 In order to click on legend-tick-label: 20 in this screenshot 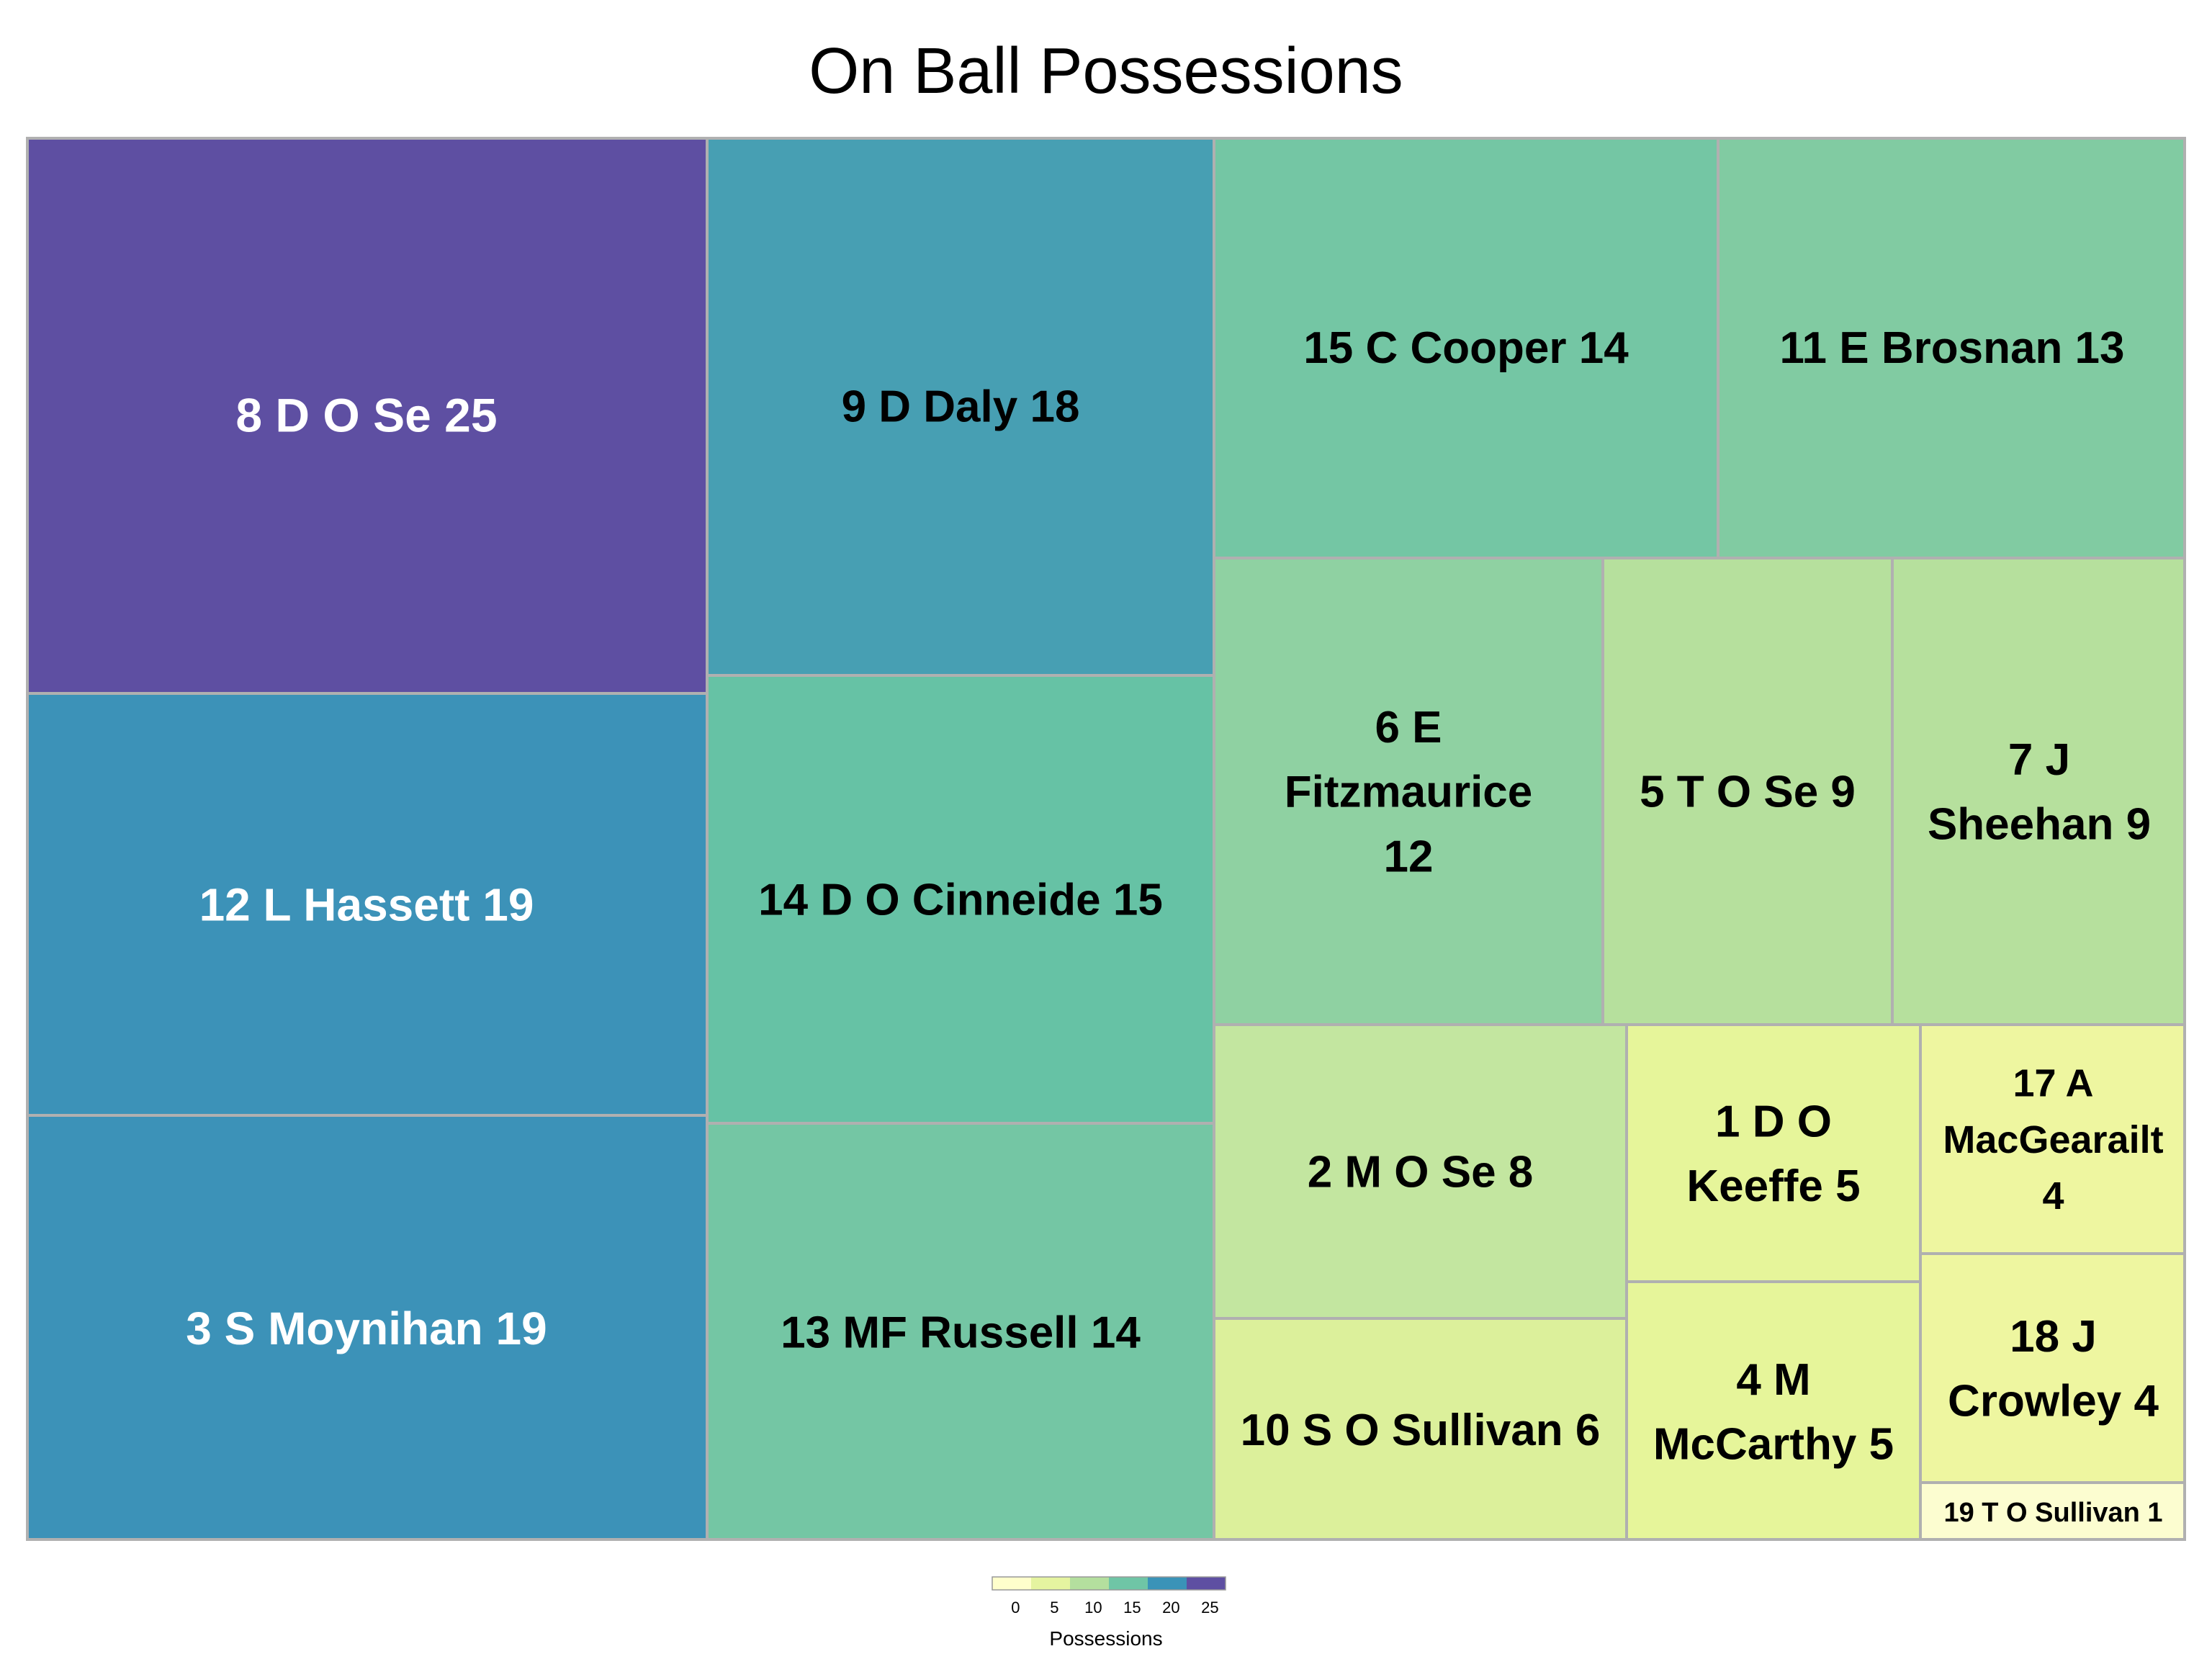, I will do `click(1171, 1608)`.